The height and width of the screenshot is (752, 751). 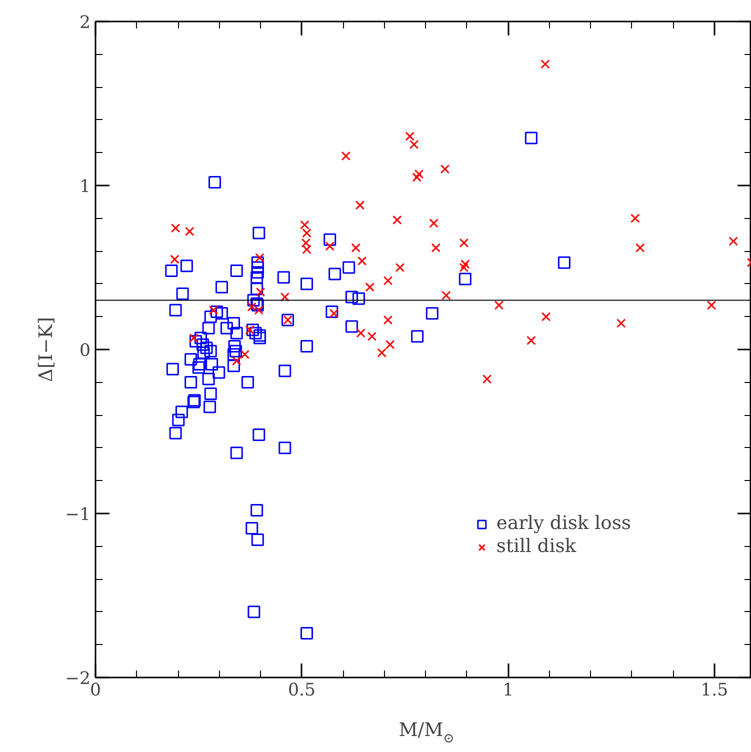 I want to click on x-tick-label: 0.5, so click(x=302, y=690).